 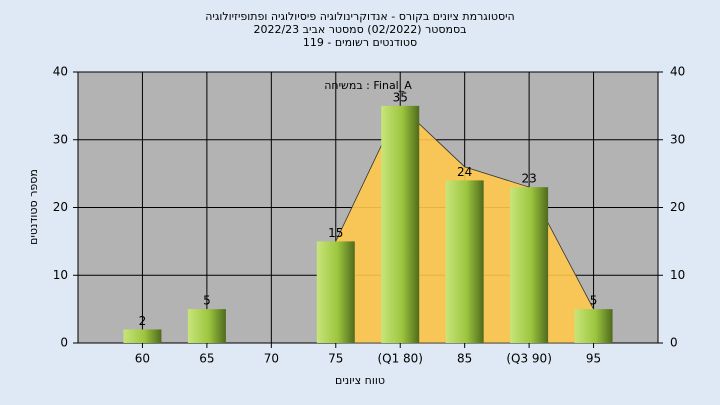 What do you see at coordinates (593, 359) in the screenshot?
I see `x-tick-label: 95` at bounding box center [593, 359].